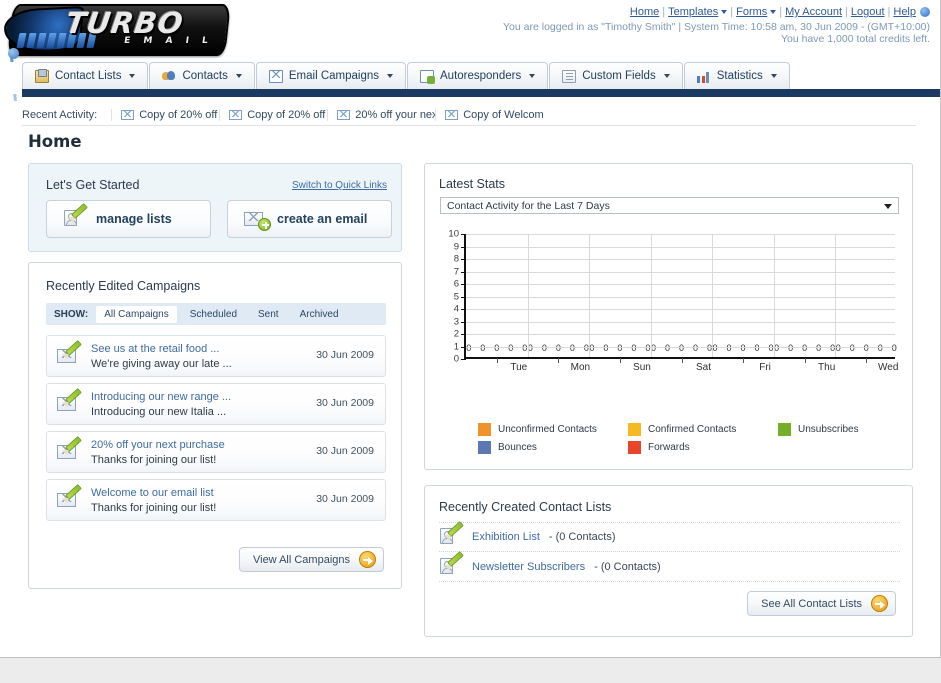  I want to click on top-link-home: Home, so click(644, 12).